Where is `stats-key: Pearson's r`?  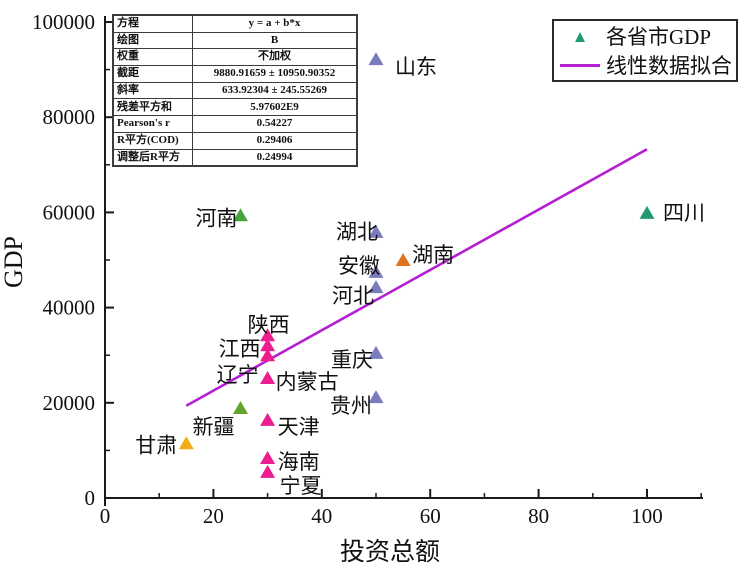
stats-key: Pearson's r is located at coordinates (152, 124).